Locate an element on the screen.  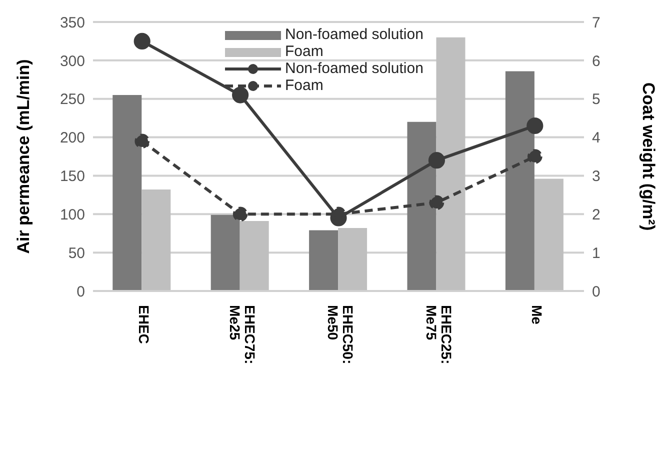
x-tick-label: Me is located at coordinates (537, 315).